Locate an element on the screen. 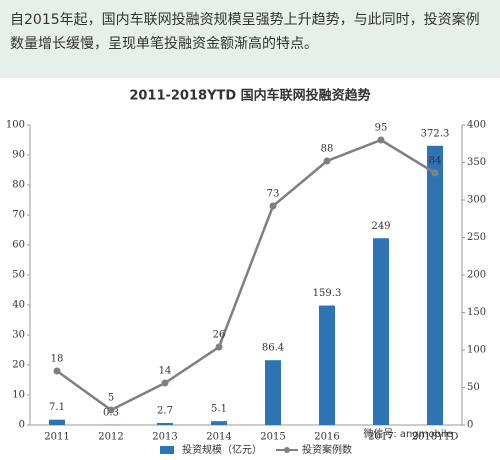 The image size is (500, 460). data-label: 88 is located at coordinates (327, 149).